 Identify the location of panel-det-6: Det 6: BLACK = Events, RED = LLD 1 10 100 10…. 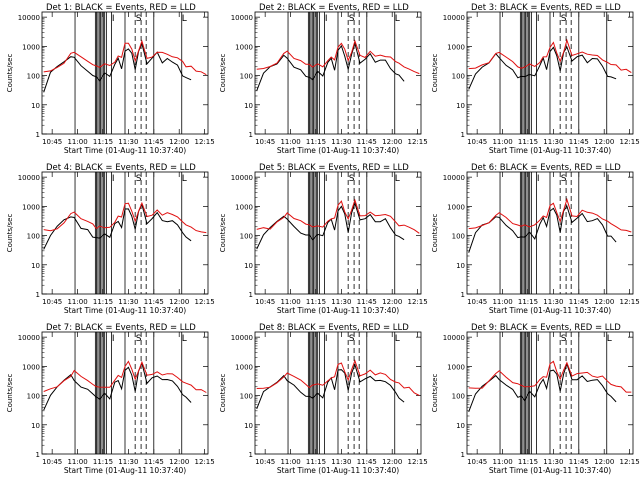
(535, 239).